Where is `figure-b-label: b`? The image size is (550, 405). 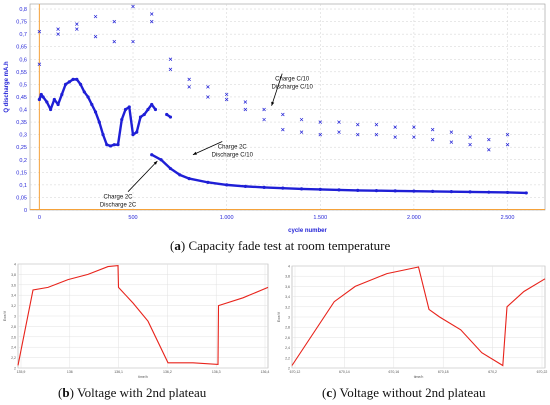 figure-b-label: b is located at coordinates (66, 392).